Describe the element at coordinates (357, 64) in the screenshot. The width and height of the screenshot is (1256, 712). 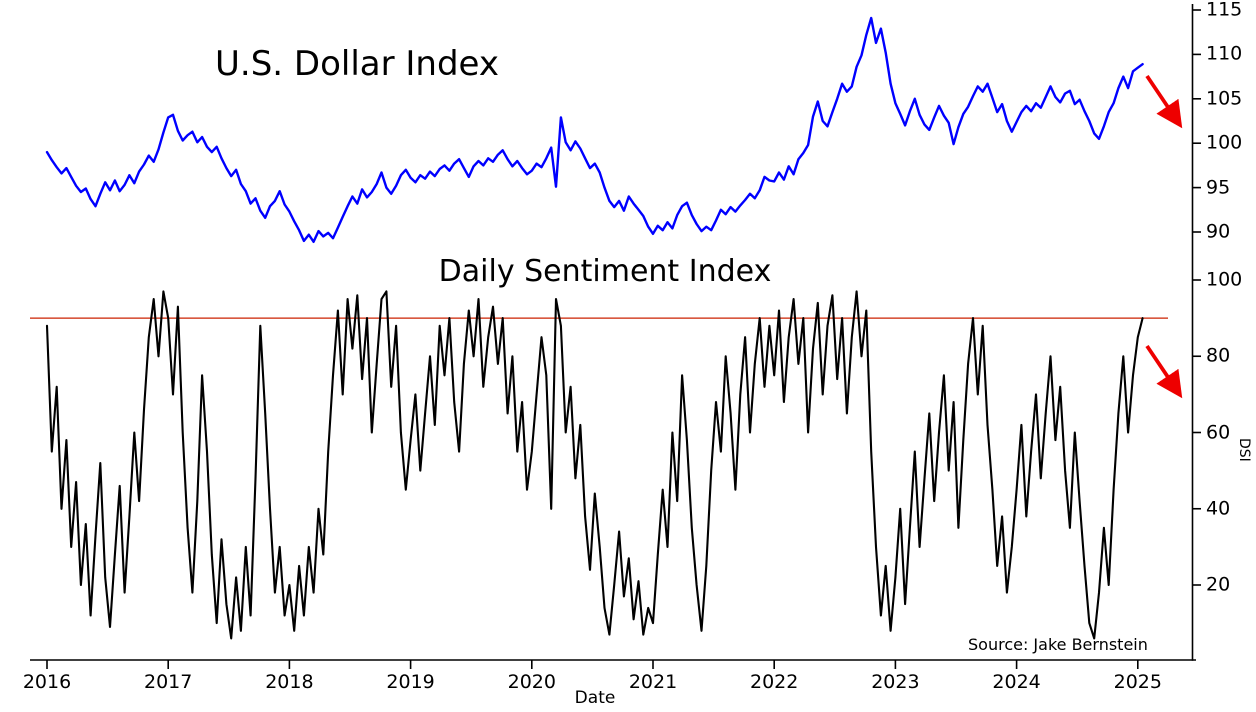
I see `usd-chart-title: U.S. Dollar Index` at that location.